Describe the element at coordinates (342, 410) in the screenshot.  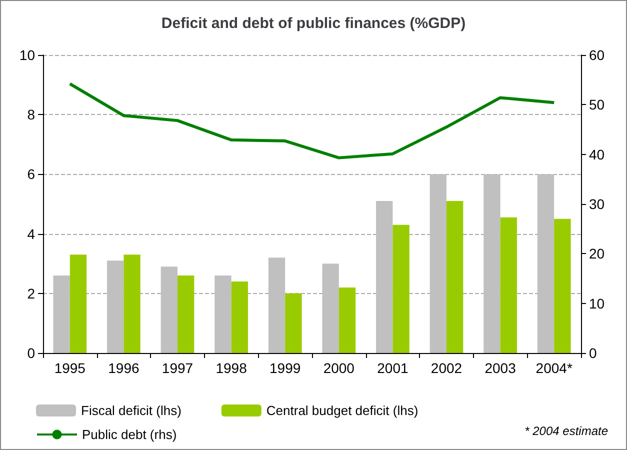
I see `legend-label: Central budget deficit (lhs)` at that location.